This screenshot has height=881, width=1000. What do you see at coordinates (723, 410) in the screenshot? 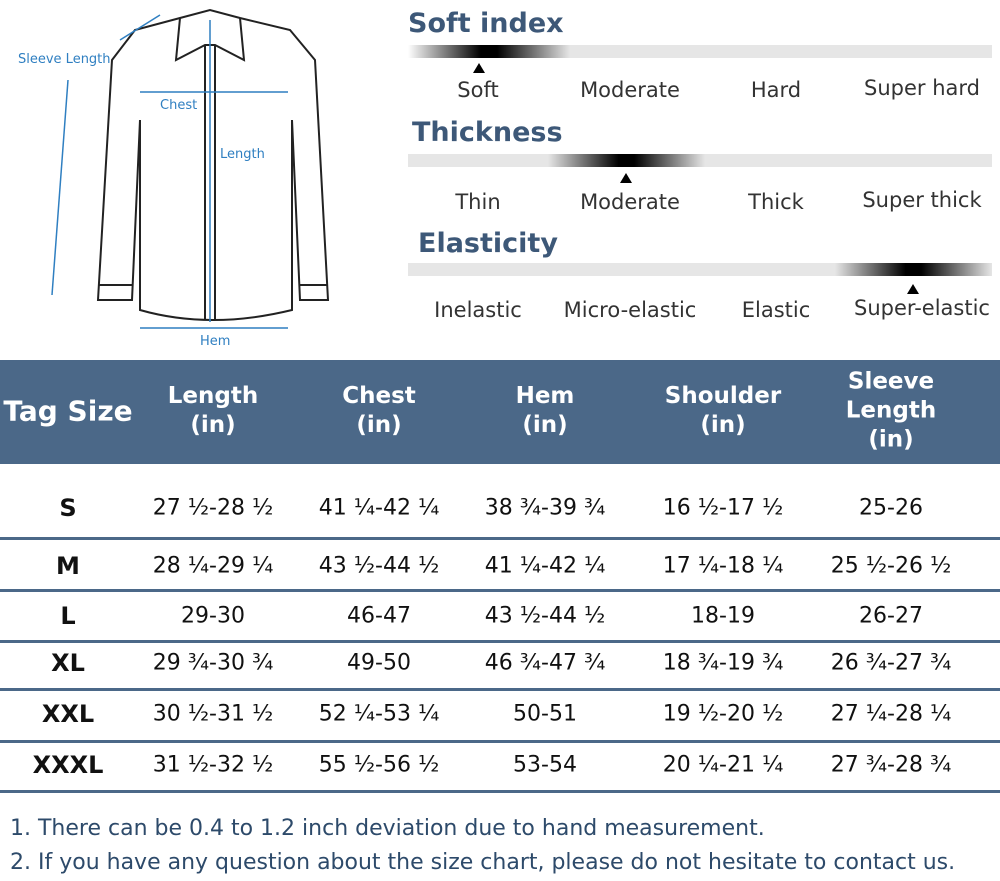
I see `column-header: Shoulder (in)` at bounding box center [723, 410].